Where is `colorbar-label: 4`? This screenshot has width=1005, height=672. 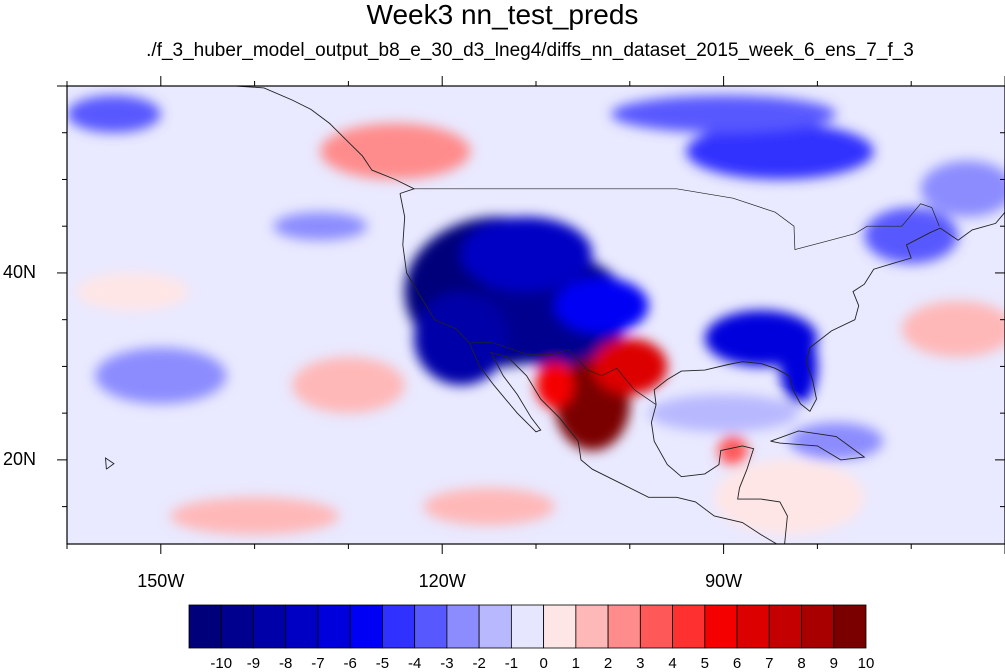
colorbar-label: 4 is located at coordinates (672, 663).